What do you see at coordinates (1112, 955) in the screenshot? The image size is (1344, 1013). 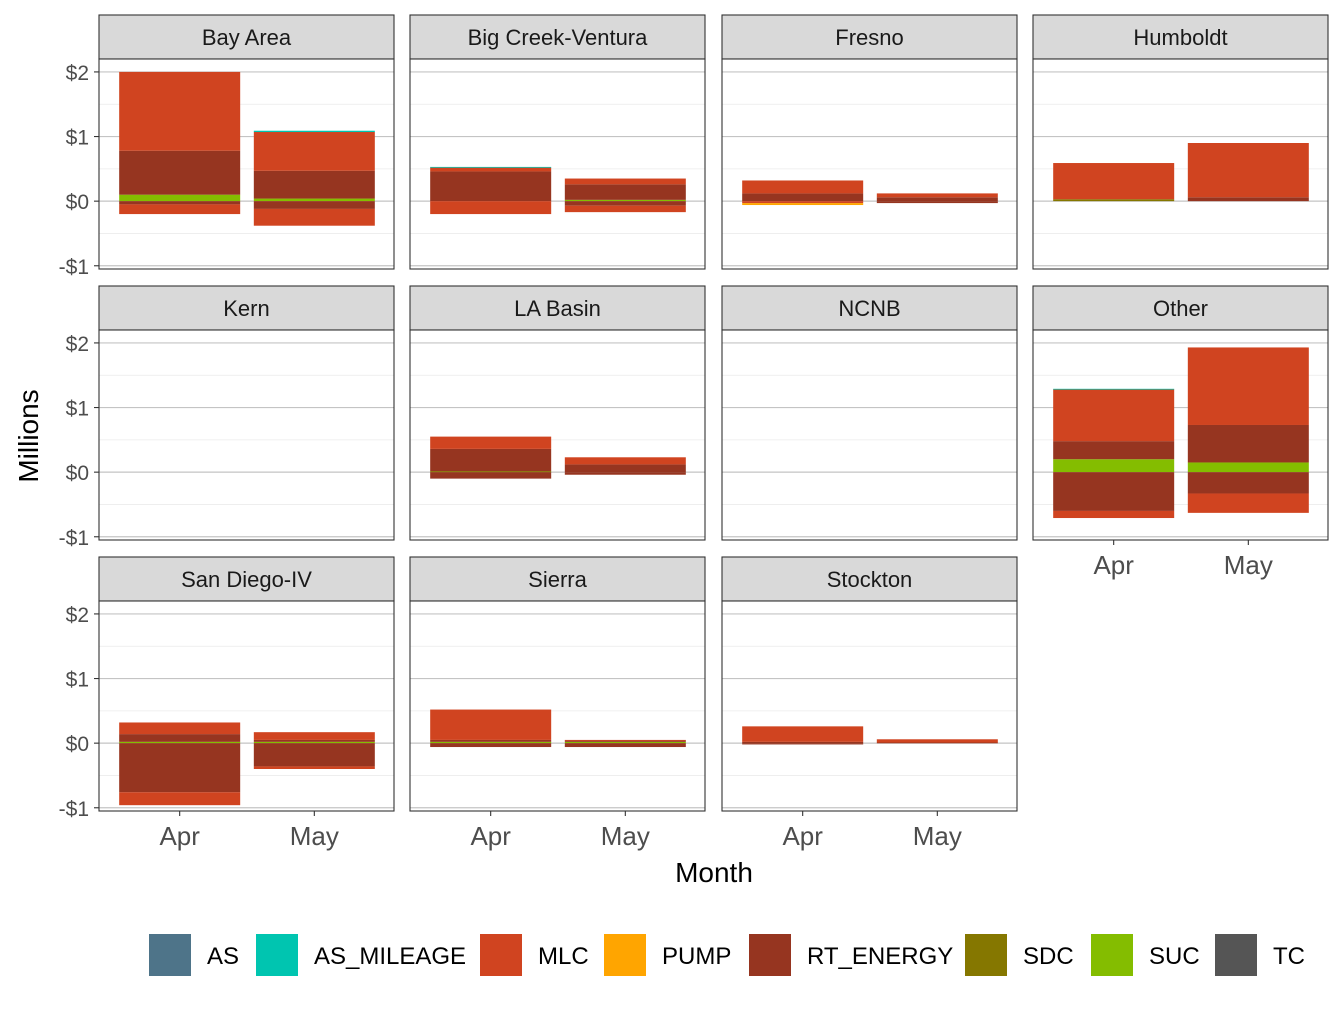 I see `legend-key-suc` at bounding box center [1112, 955].